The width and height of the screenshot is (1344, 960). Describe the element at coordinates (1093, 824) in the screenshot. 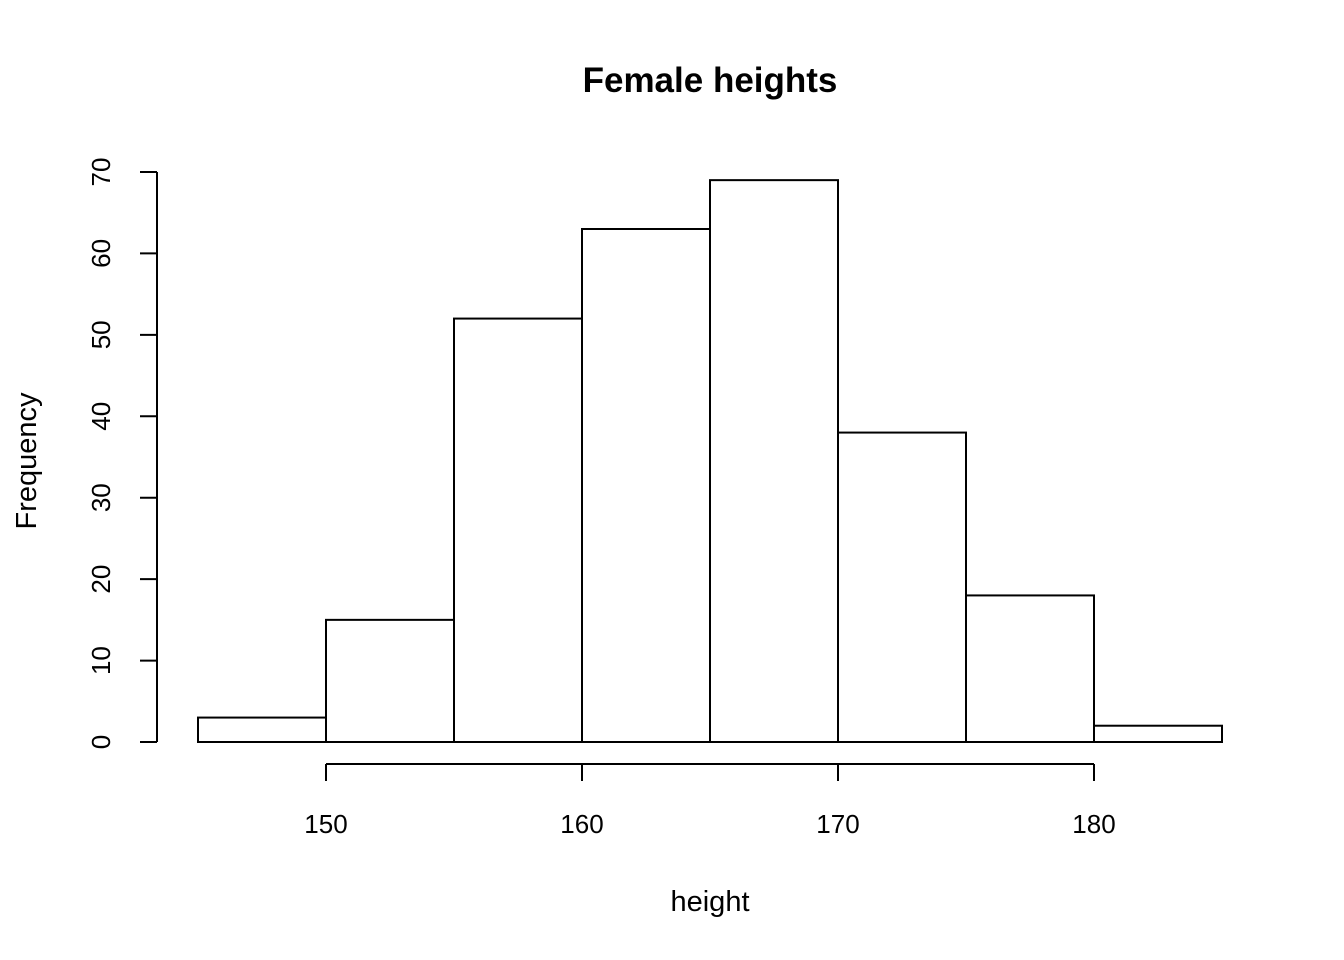

I see `x-tick-label: 180` at that location.